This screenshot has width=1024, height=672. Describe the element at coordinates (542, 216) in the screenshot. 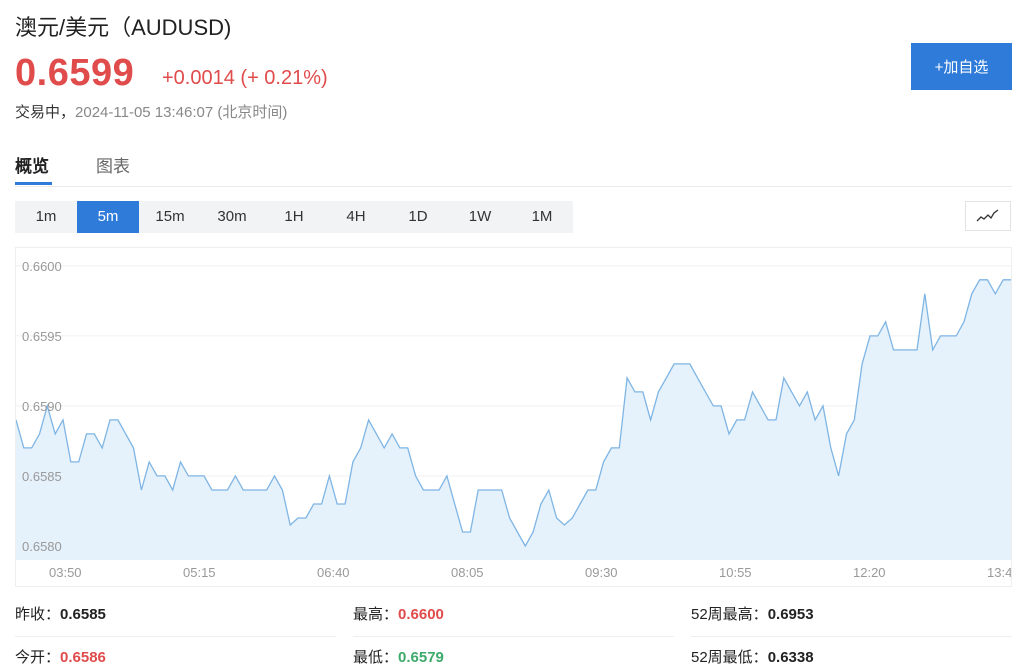

I see `interval-1mo: 1M` at that location.